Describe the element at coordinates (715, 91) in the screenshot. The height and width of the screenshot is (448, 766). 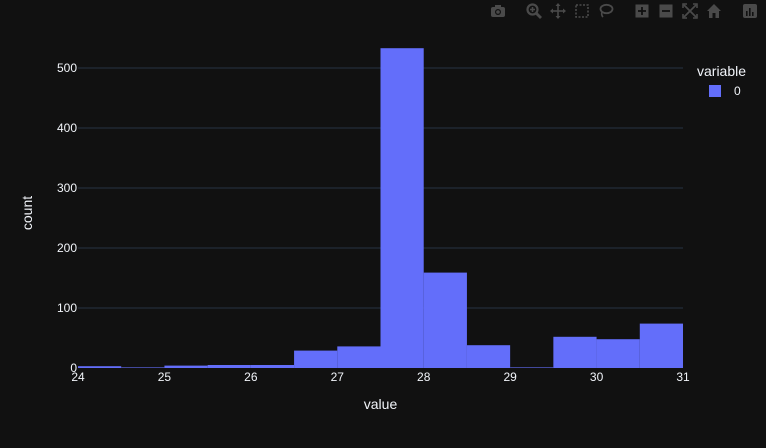
I see `legend-swatch` at that location.